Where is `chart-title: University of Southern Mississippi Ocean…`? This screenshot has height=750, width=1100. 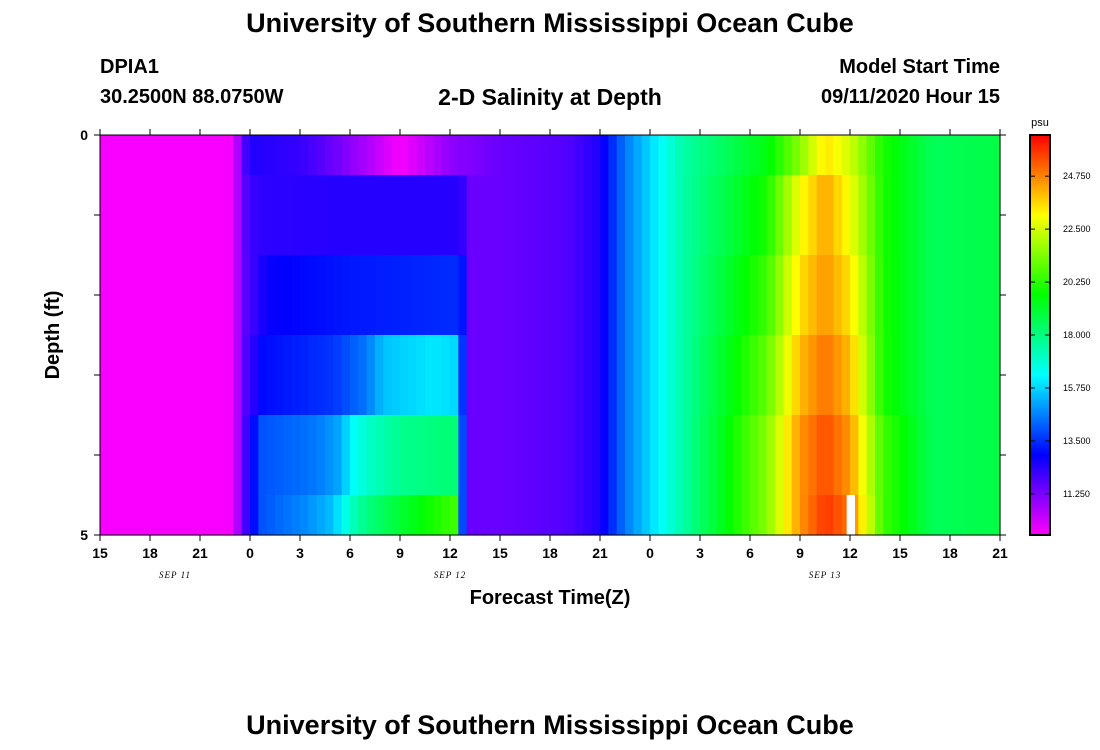
chart-title: University of Southern Mississippi Ocean… is located at coordinates (550, 23).